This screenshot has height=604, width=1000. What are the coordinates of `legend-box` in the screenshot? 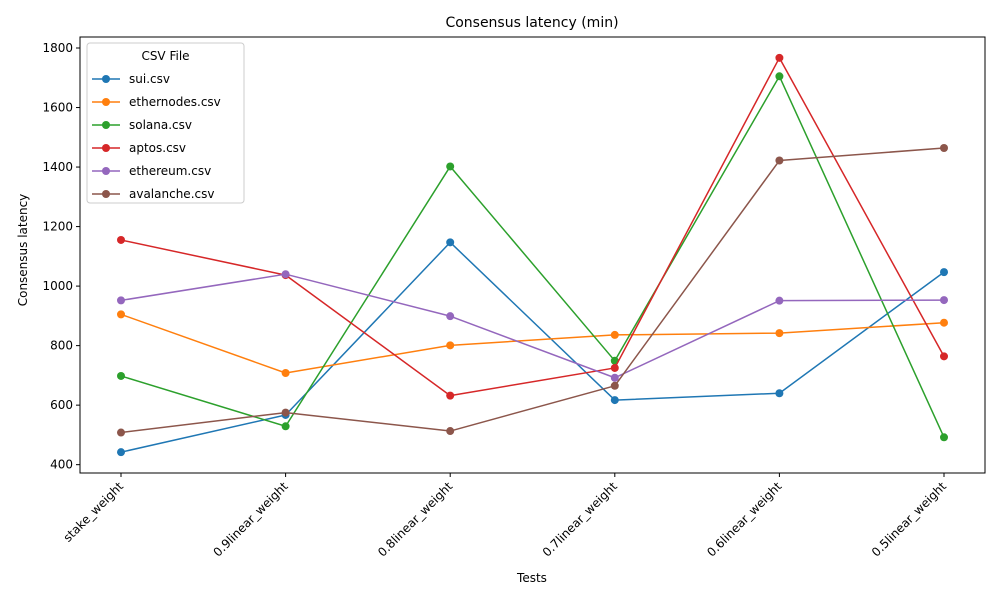 It's located at (165, 123).